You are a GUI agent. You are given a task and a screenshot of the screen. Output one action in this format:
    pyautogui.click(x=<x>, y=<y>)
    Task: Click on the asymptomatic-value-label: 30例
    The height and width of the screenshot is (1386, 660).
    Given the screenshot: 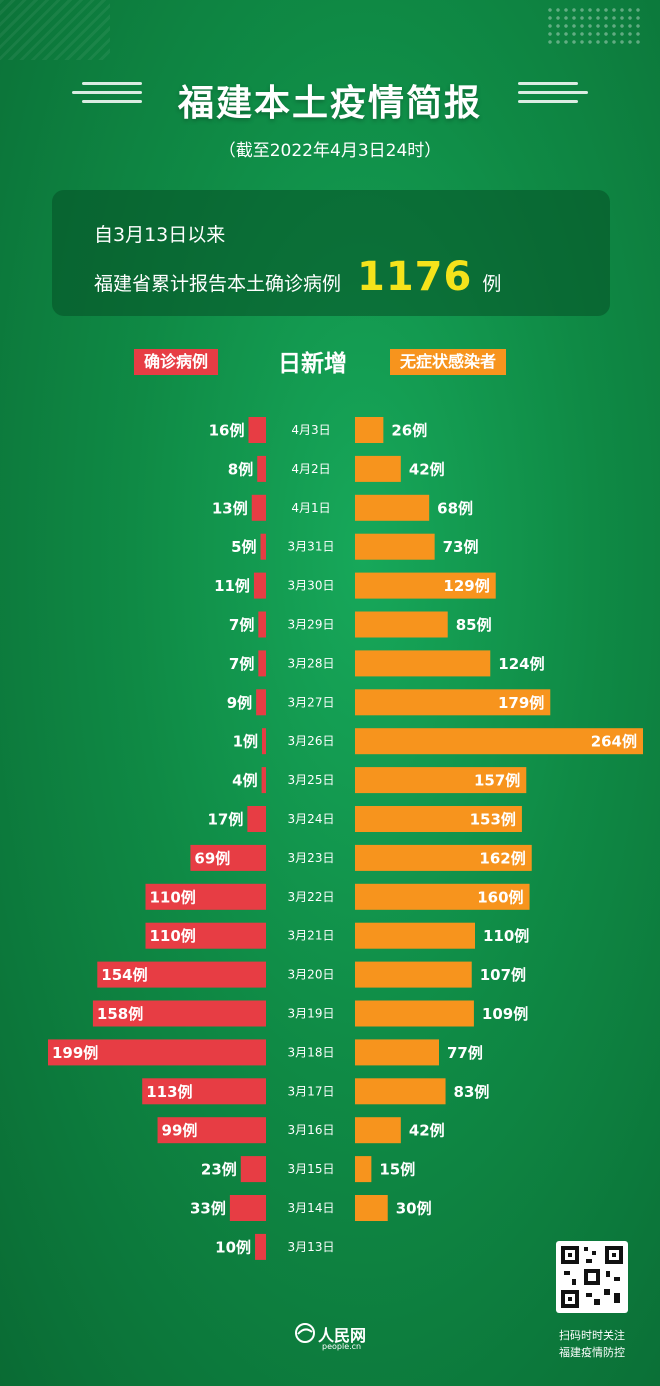 What is the action you would take?
    pyautogui.click(x=414, y=1209)
    